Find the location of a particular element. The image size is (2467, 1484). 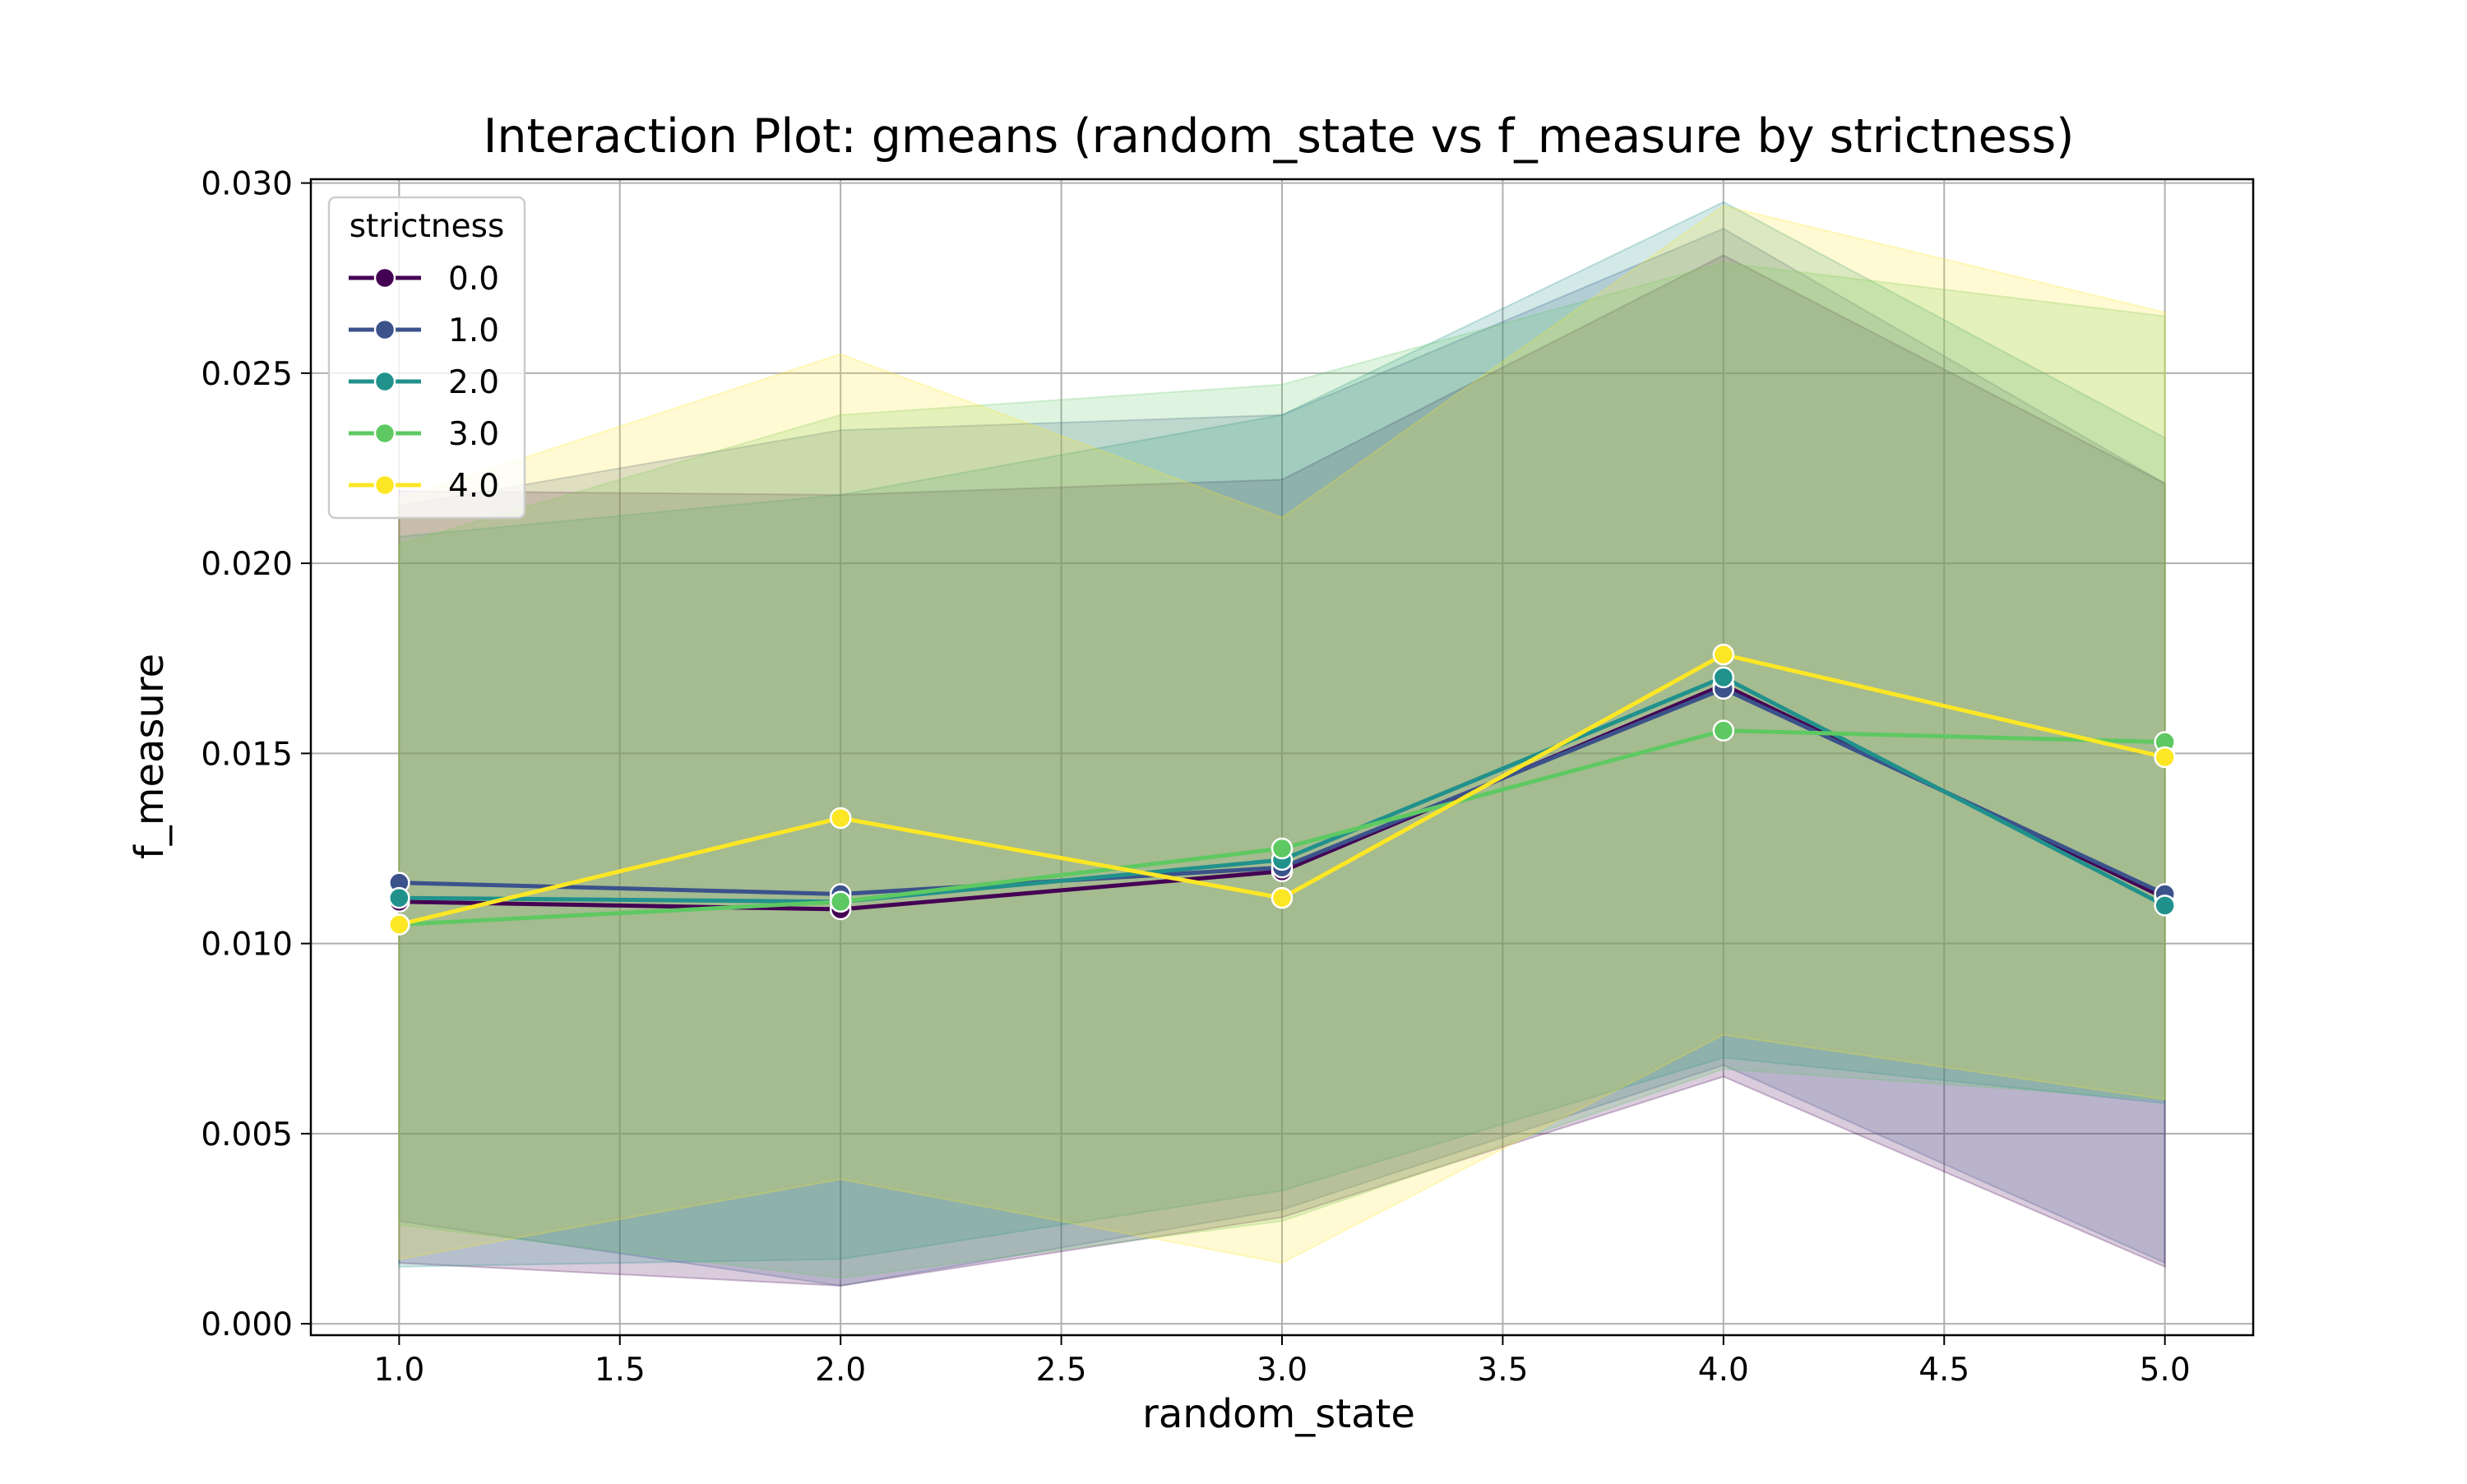

y-tick-label: 0.005 is located at coordinates (247, 1134).